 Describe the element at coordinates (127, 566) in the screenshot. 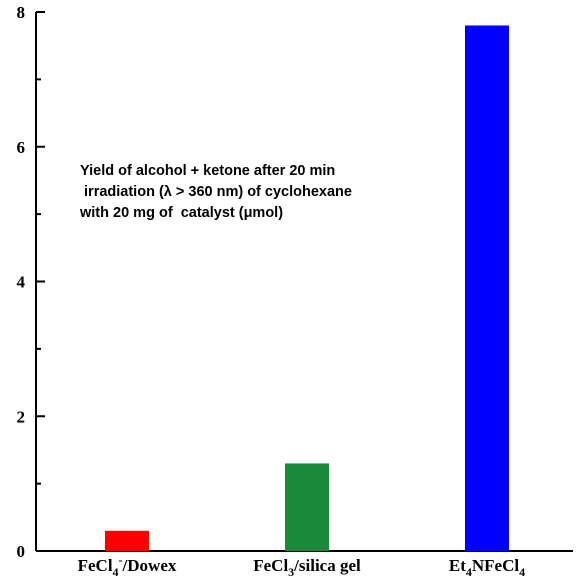

I see `x-category-label: FeCl4-/Dowex` at that location.